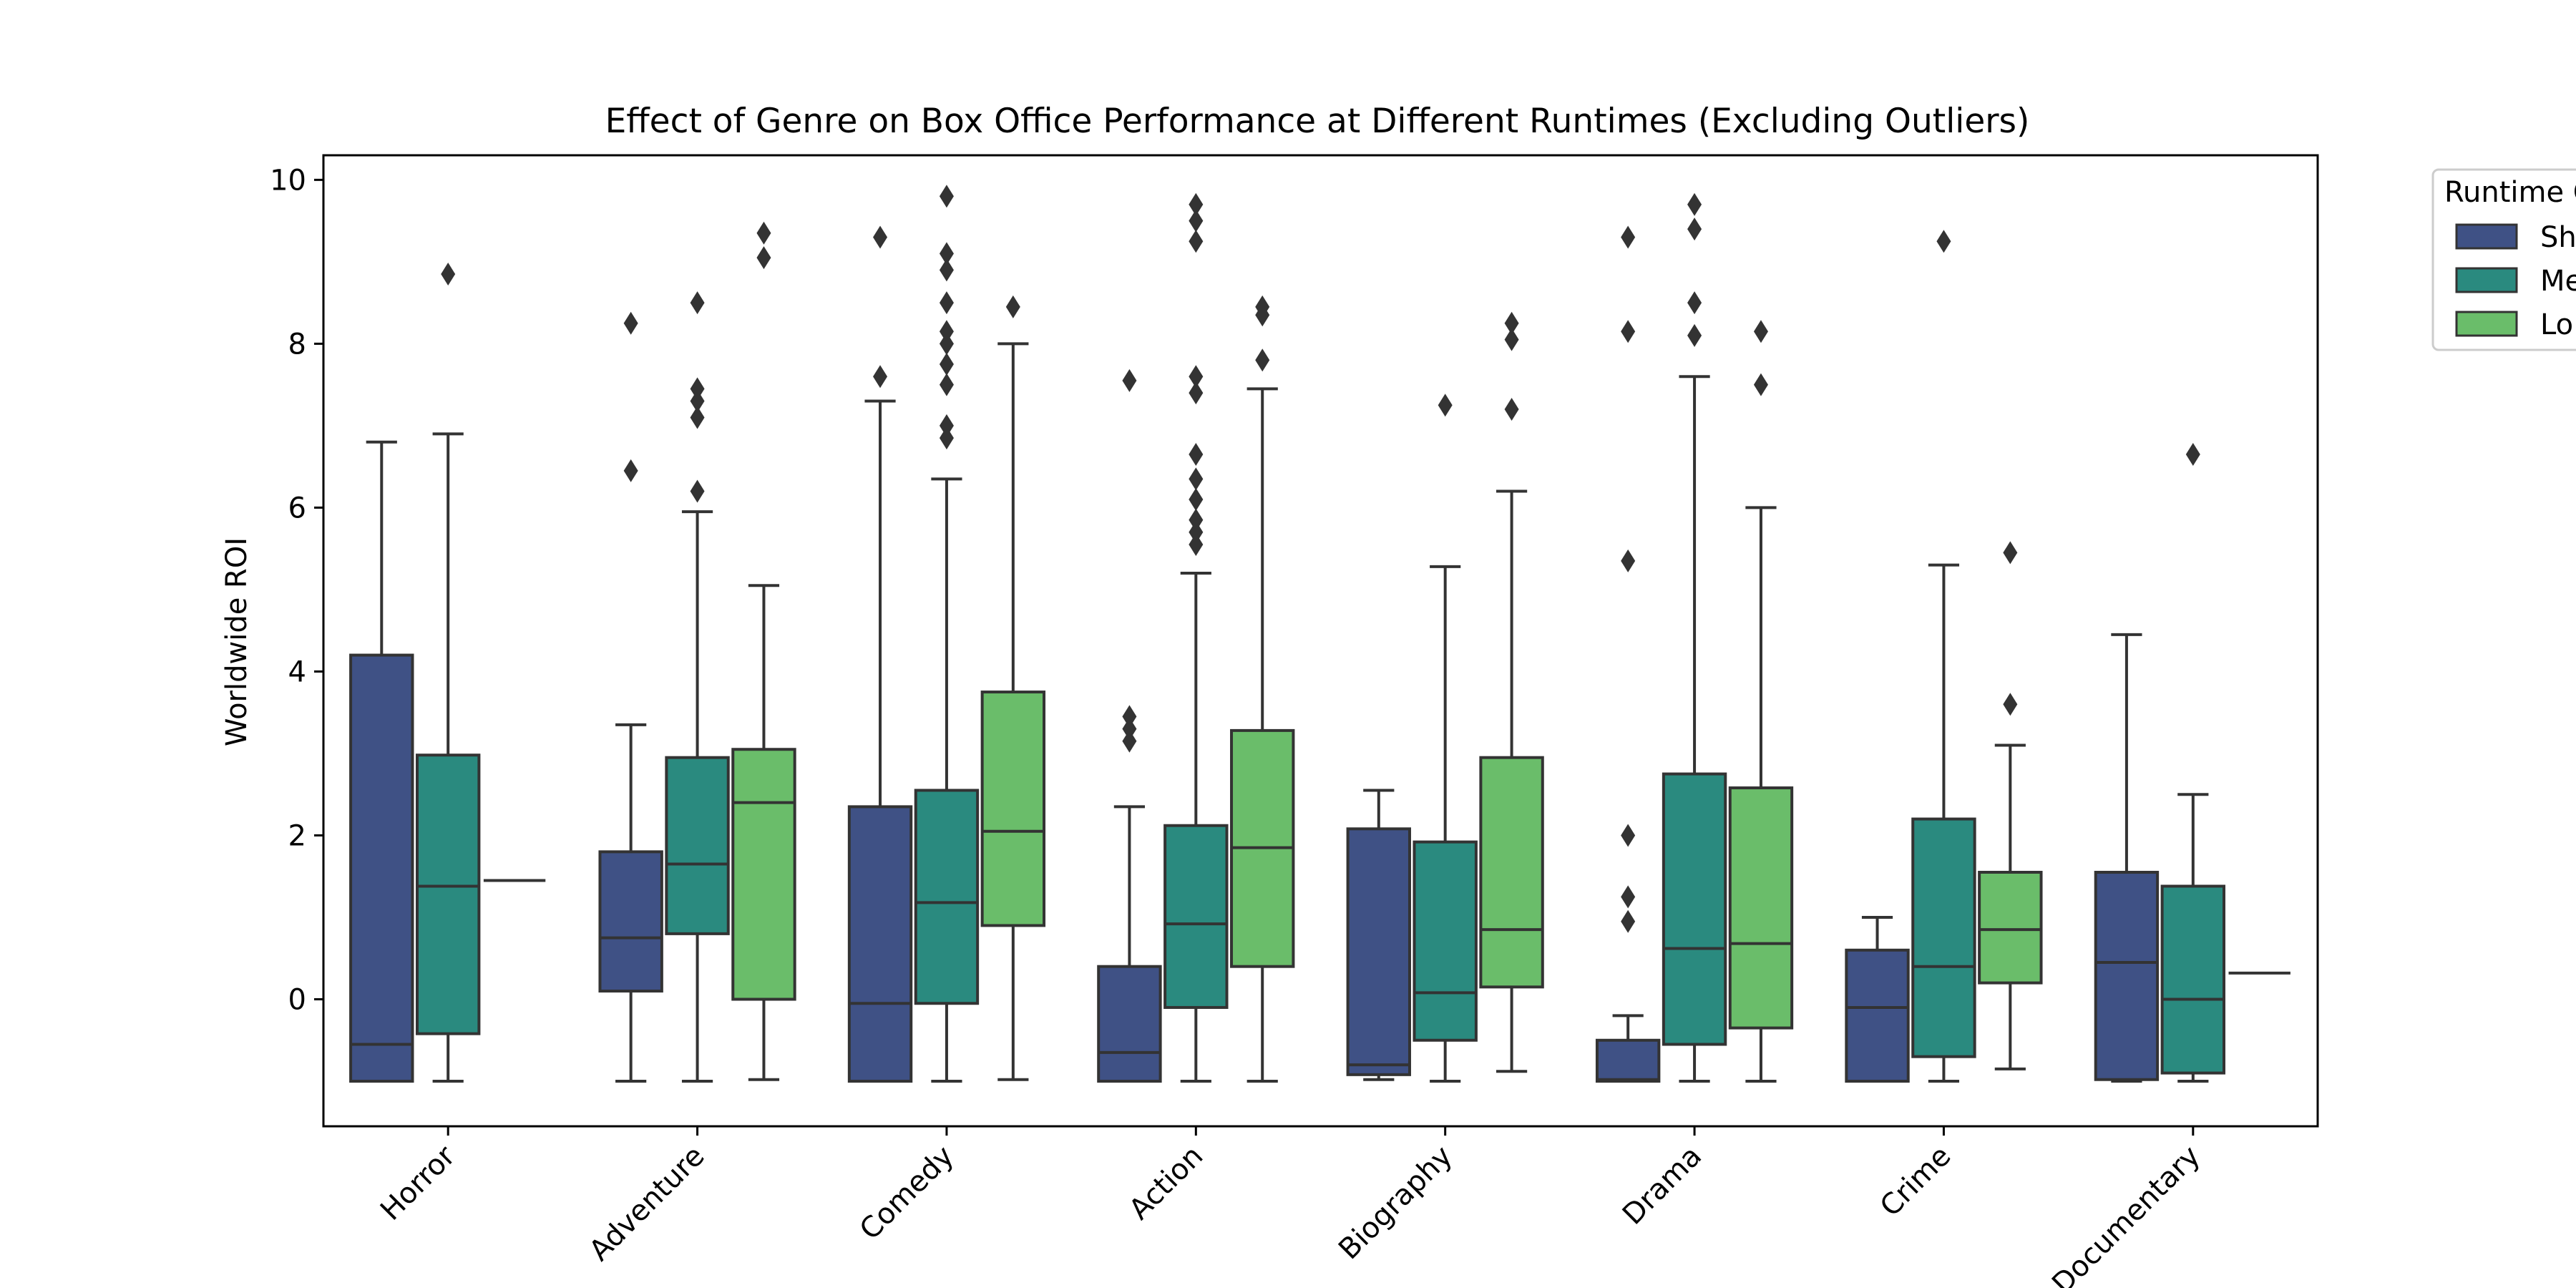  Describe the element at coordinates (2486, 236) in the screenshot. I see `legend-swatch-short` at that location.